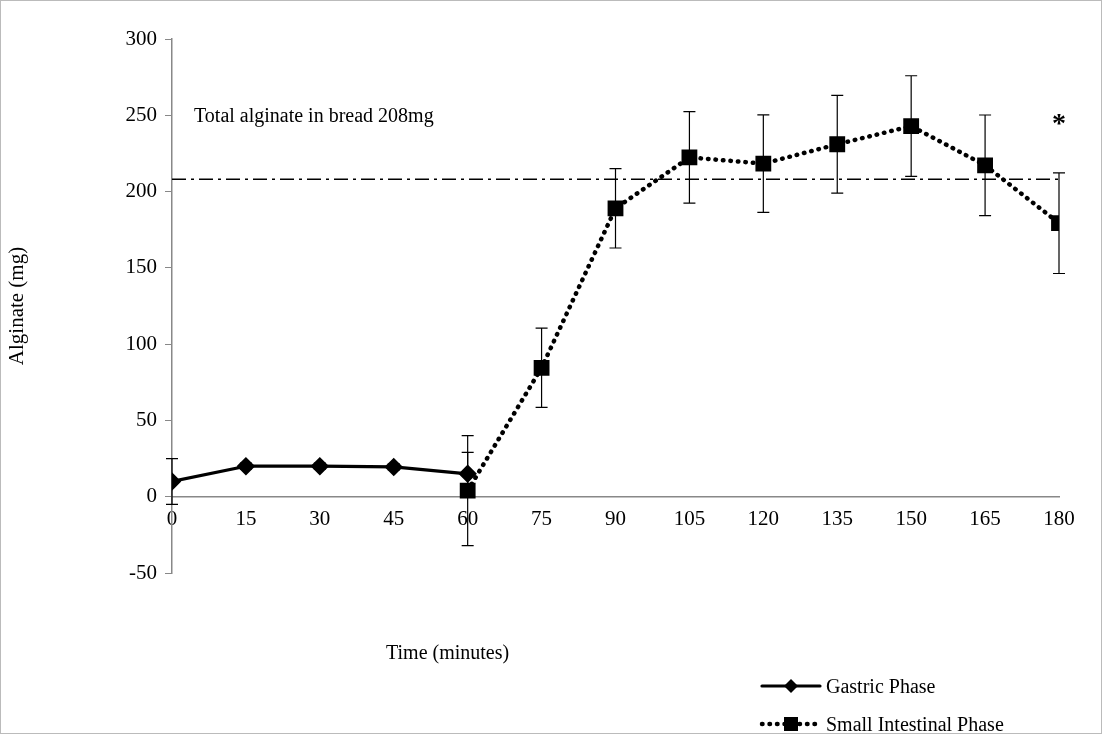 Image resolution: width=1102 pixels, height=734 pixels. What do you see at coordinates (911, 517) in the screenshot?
I see `x-tick-label: 150` at bounding box center [911, 517].